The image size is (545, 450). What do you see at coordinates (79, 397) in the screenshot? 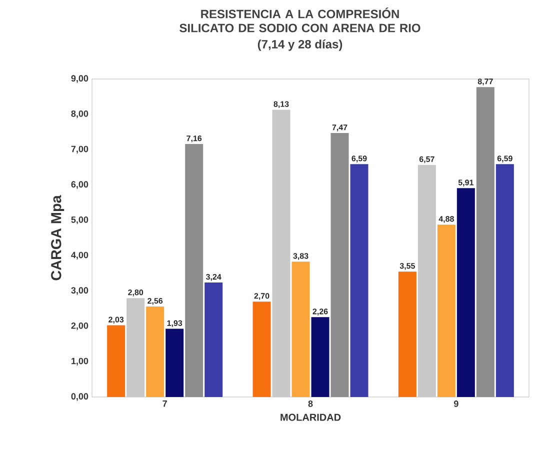
I see `y-tick-label: 0,00` at bounding box center [79, 397].